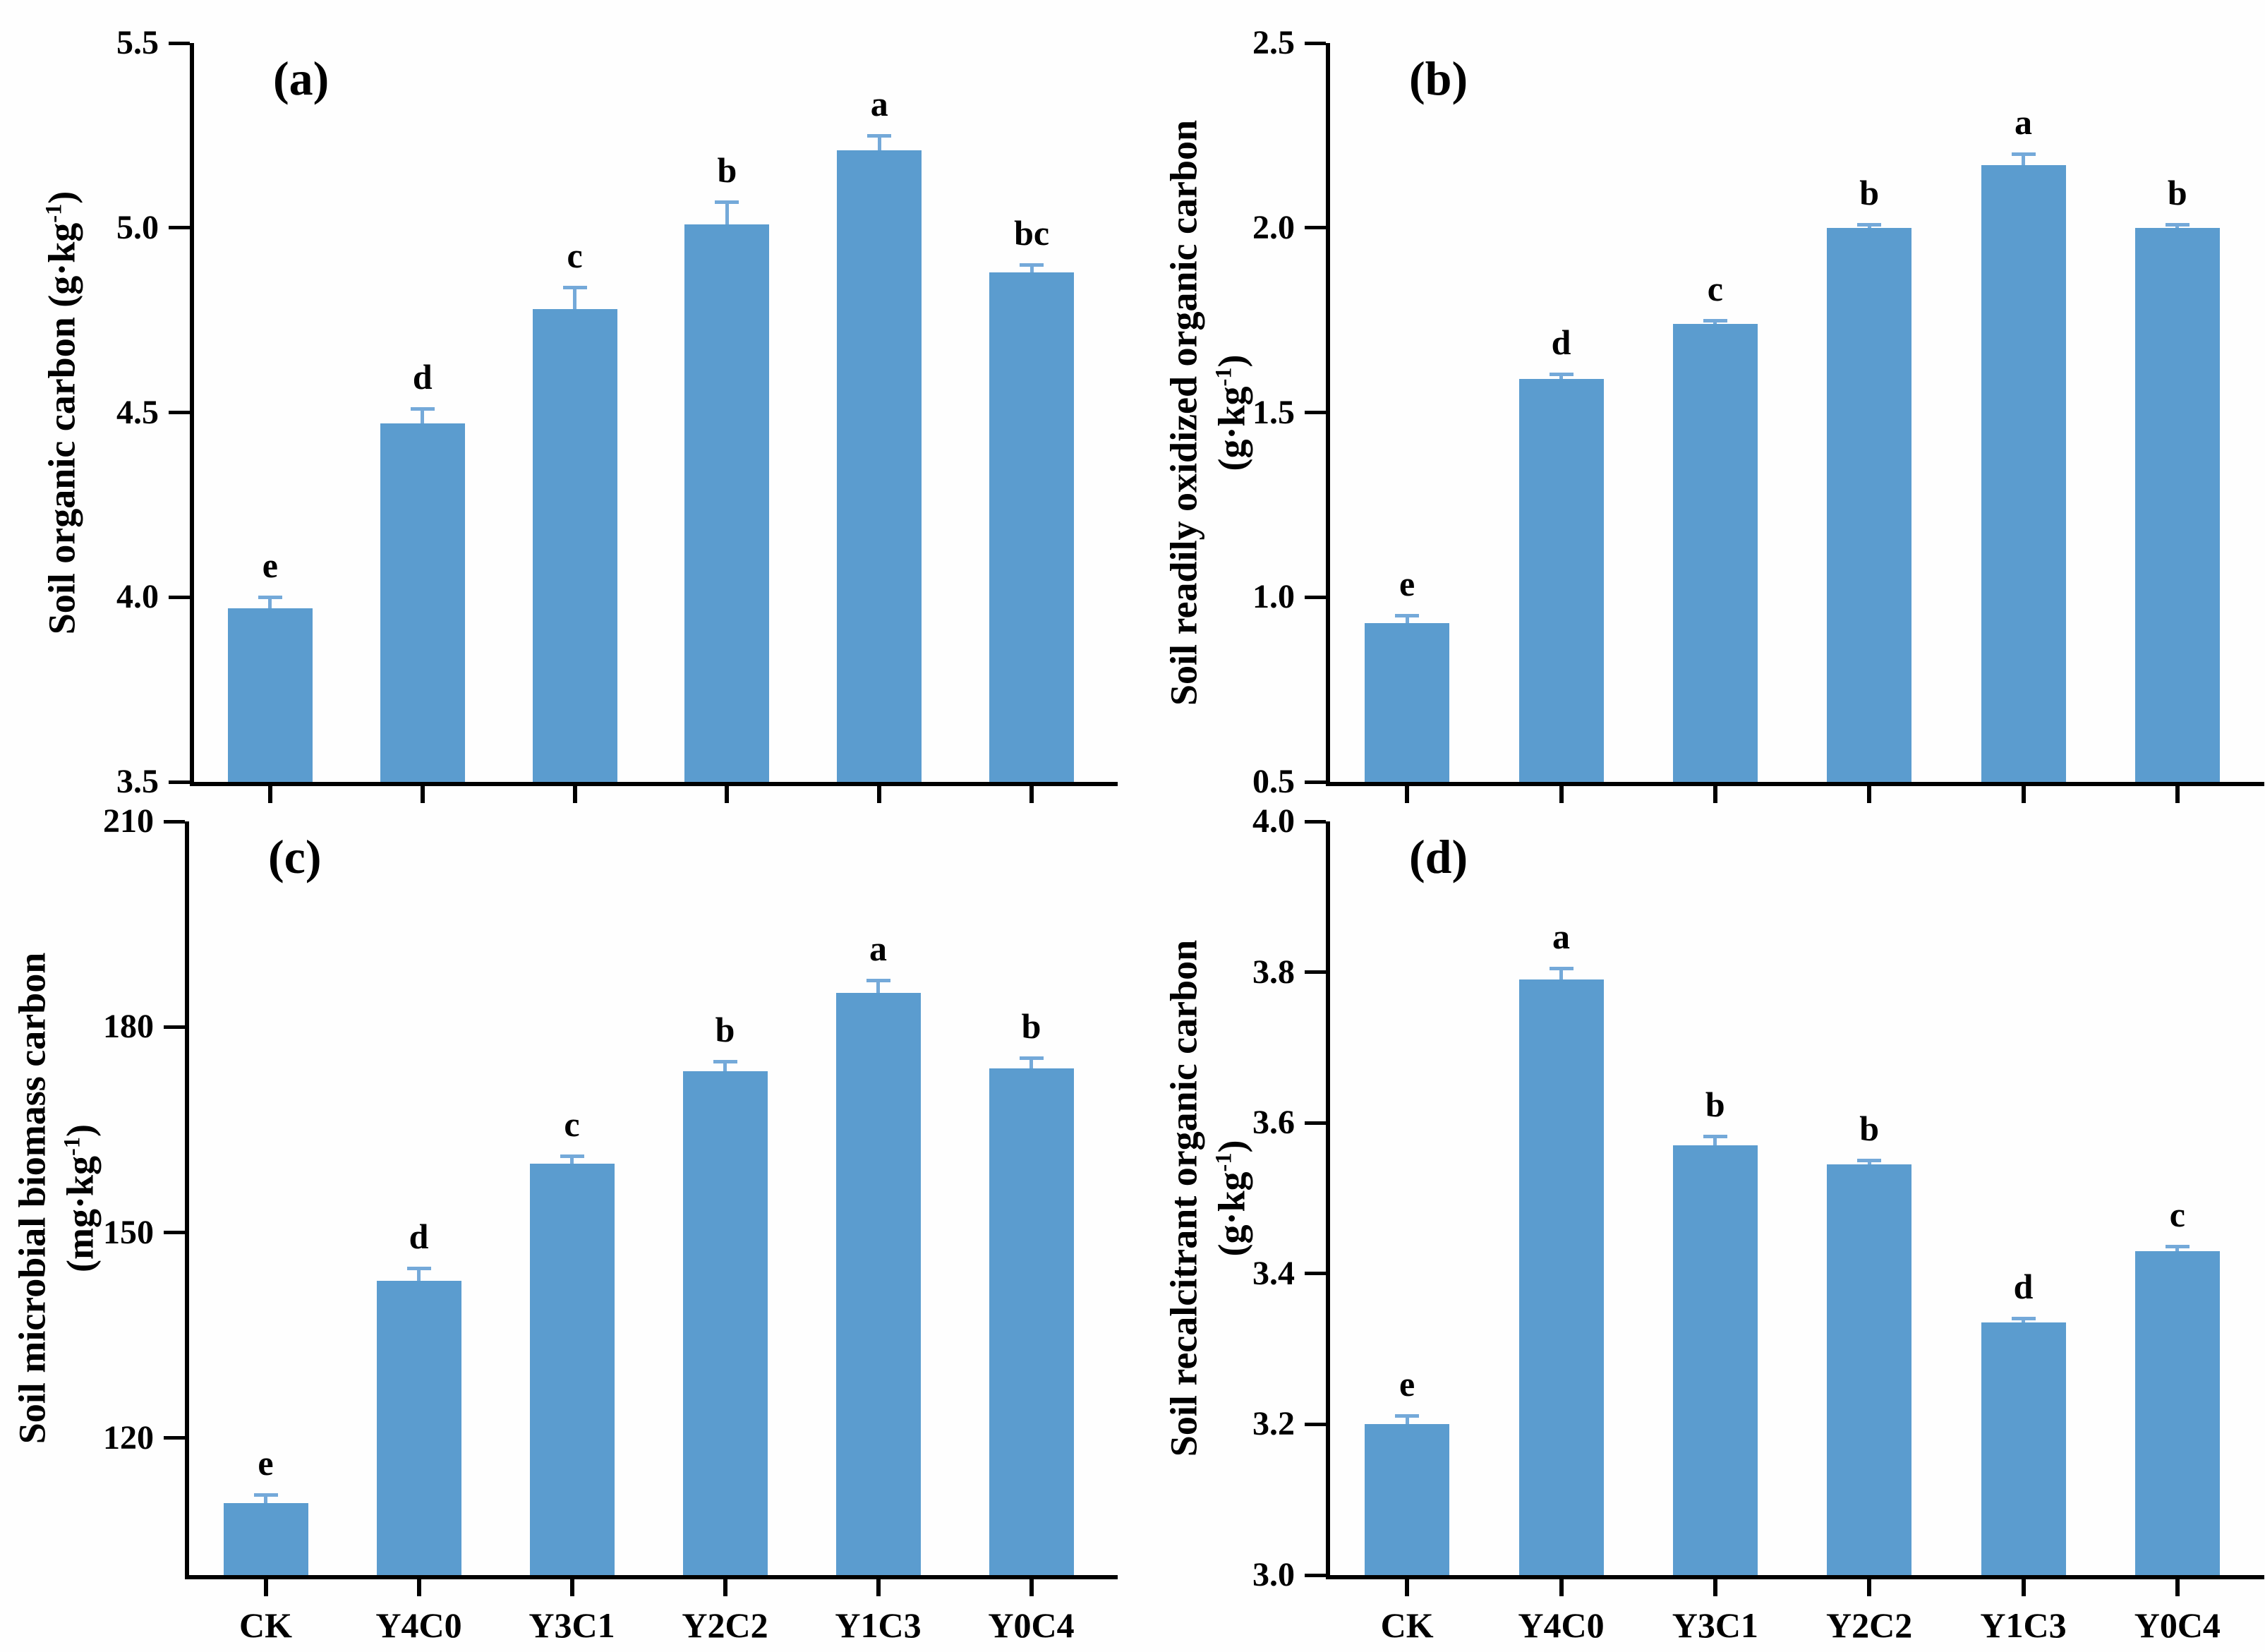 Image resolution: width=2265 pixels, height=1652 pixels. What do you see at coordinates (1273, 227) in the screenshot?
I see `y-tick-label: 2.0` at bounding box center [1273, 227].